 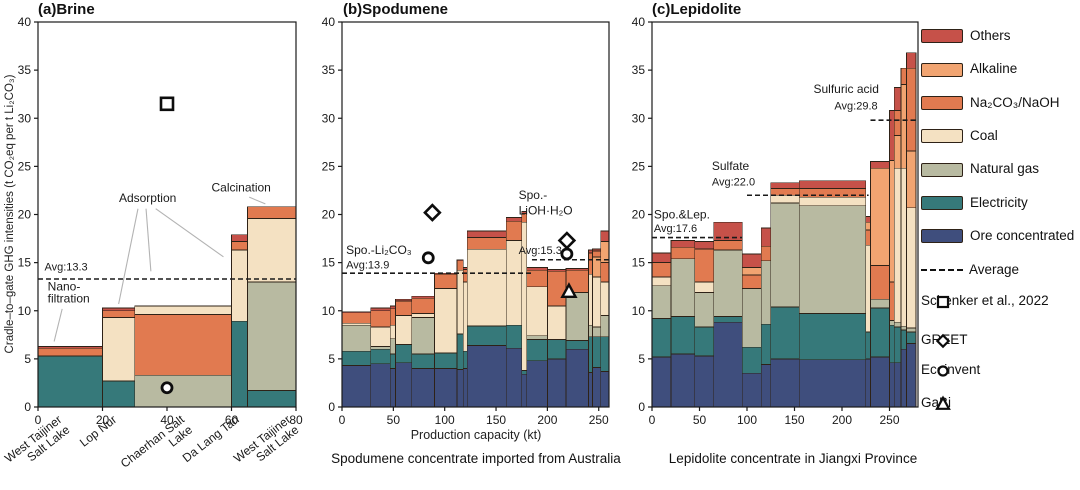 What do you see at coordinates (64, 287) in the screenshot?
I see `annotation-text: Nano-` at bounding box center [64, 287].